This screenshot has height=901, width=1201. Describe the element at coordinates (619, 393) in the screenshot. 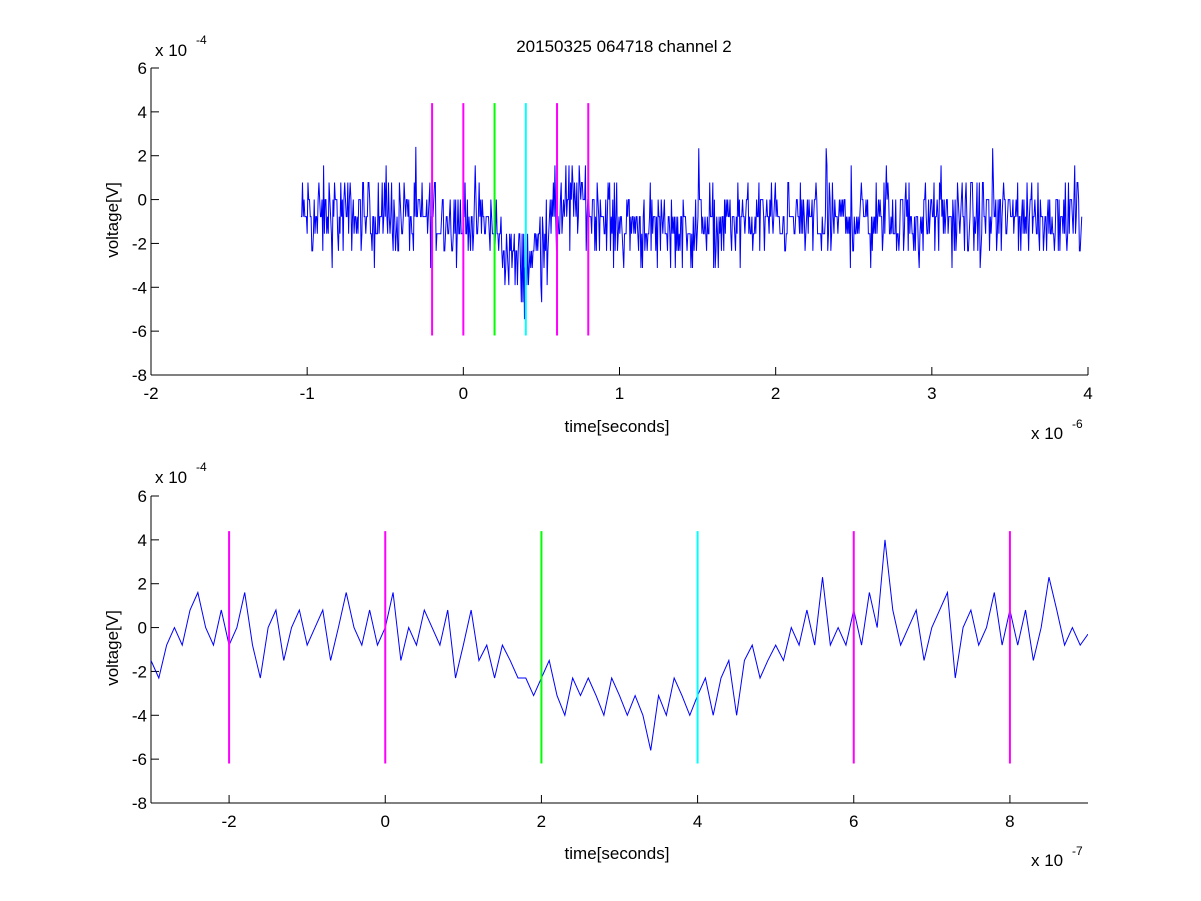

I see `x-tick-label-top: 1` at that location.